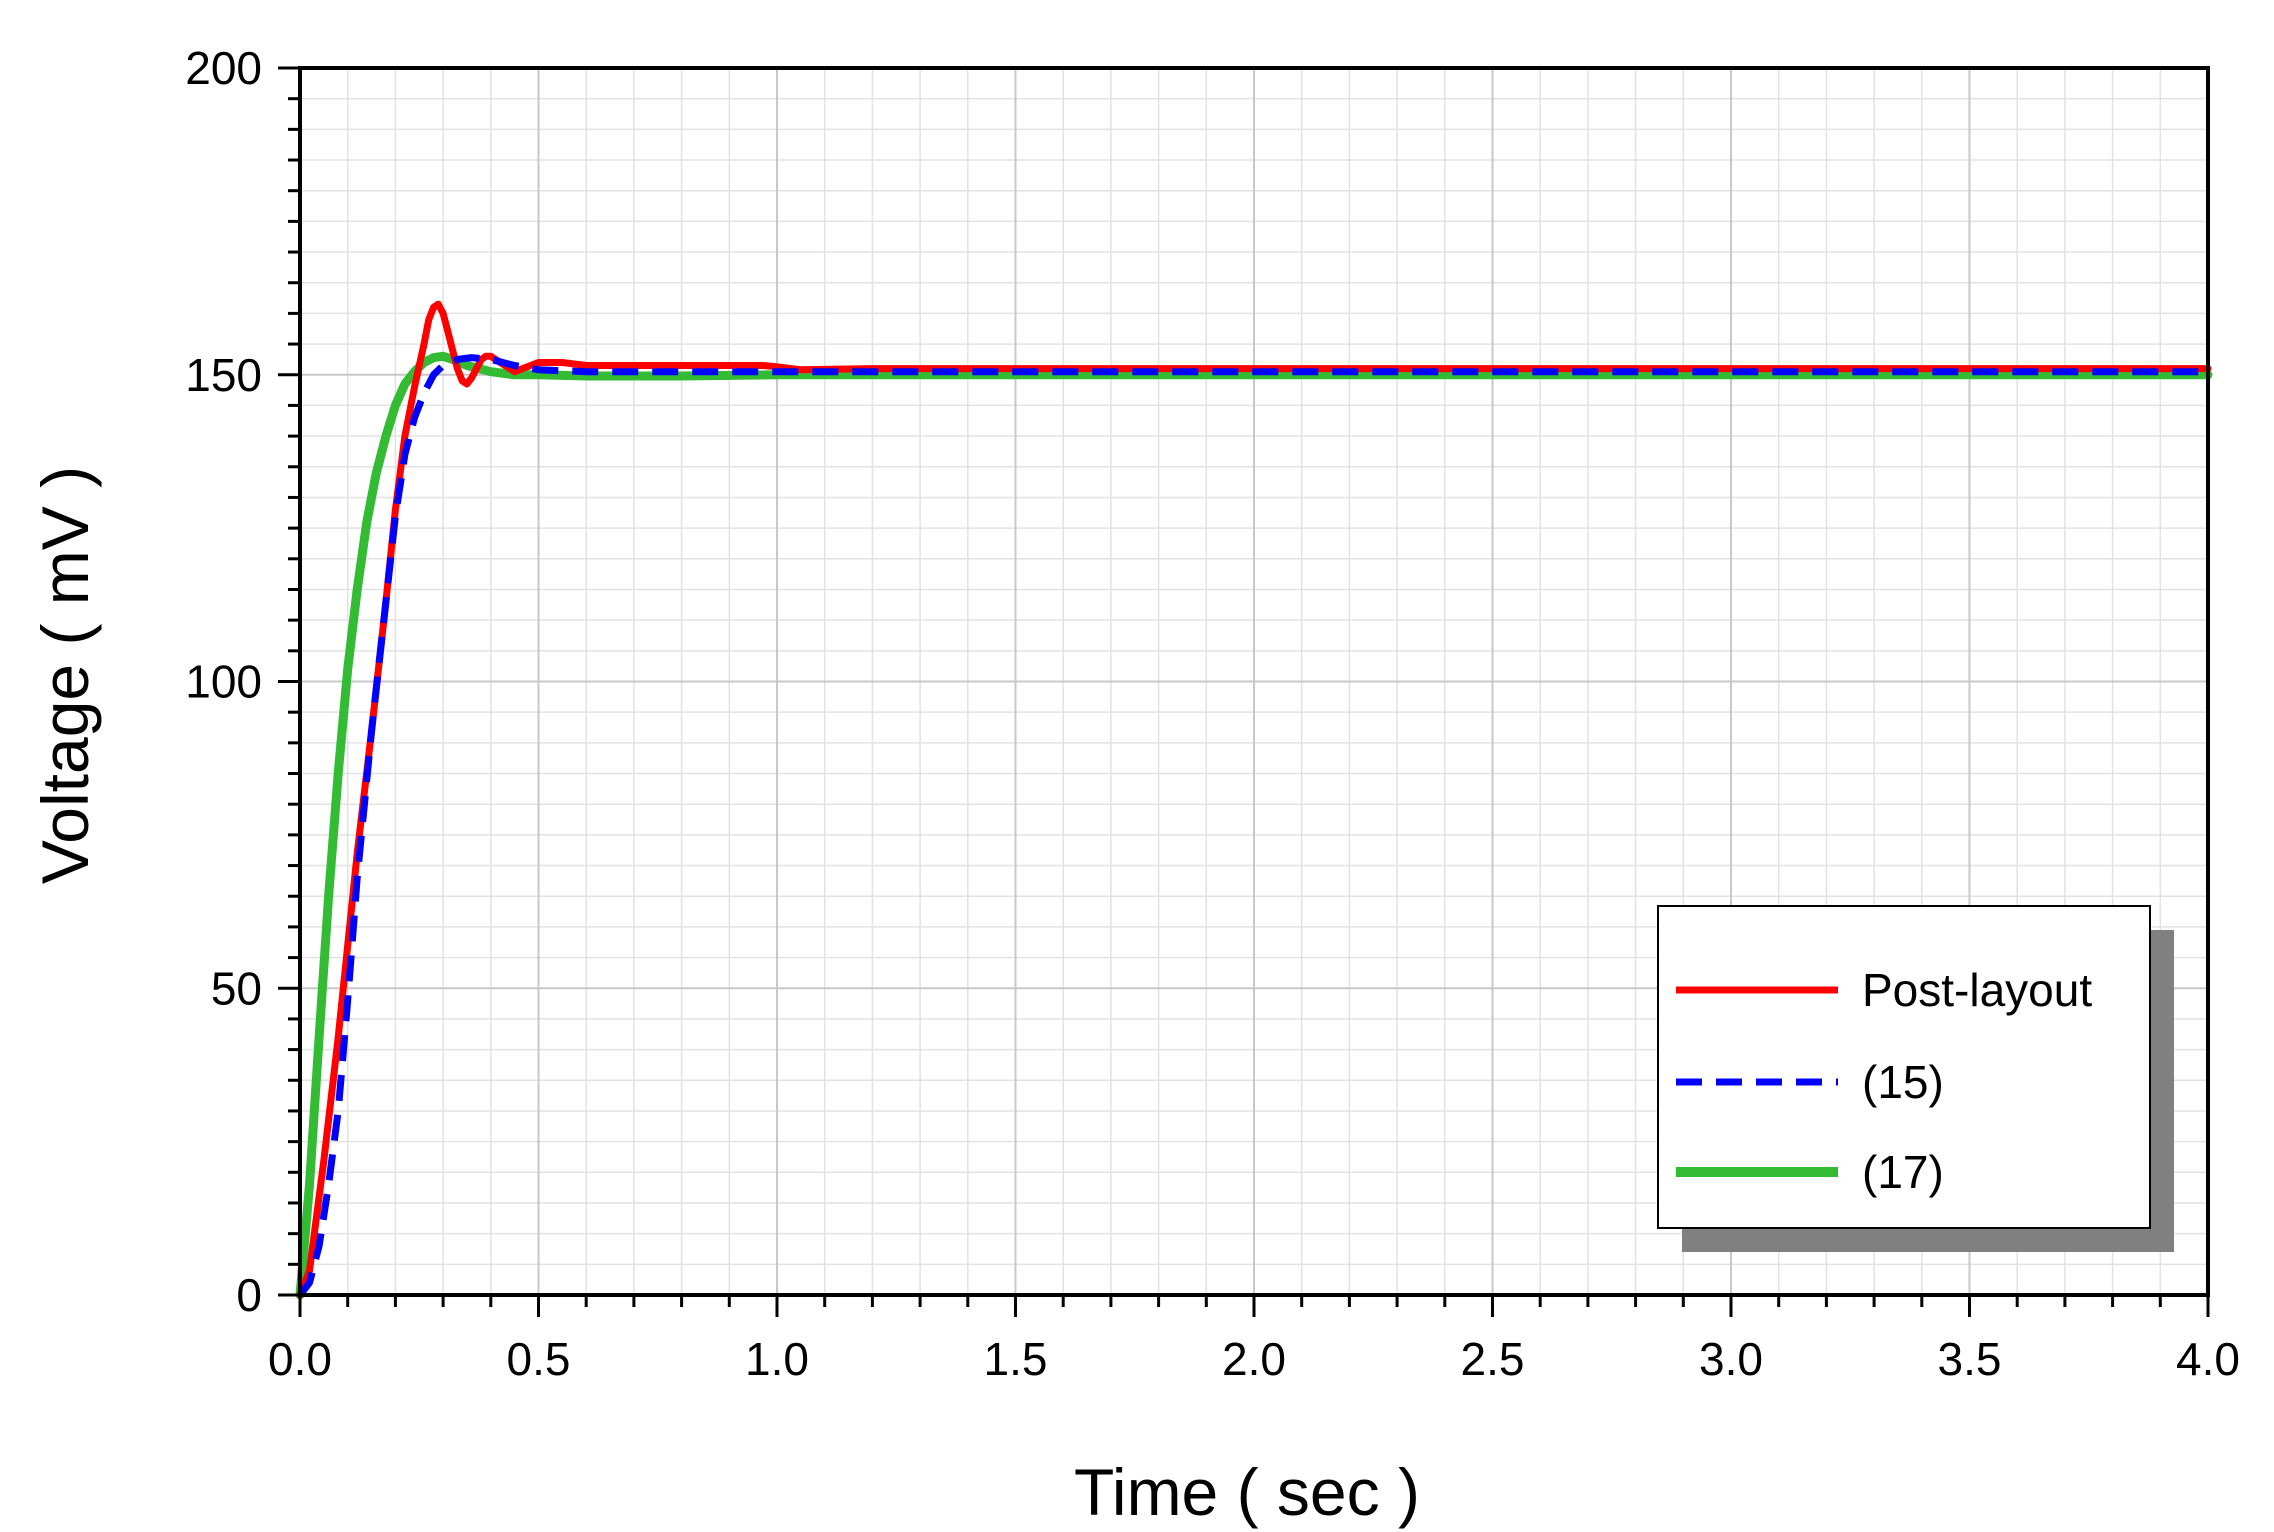  Describe the element at coordinates (1247, 1492) in the screenshot. I see `x-axis-title: Time ( sec )` at that location.